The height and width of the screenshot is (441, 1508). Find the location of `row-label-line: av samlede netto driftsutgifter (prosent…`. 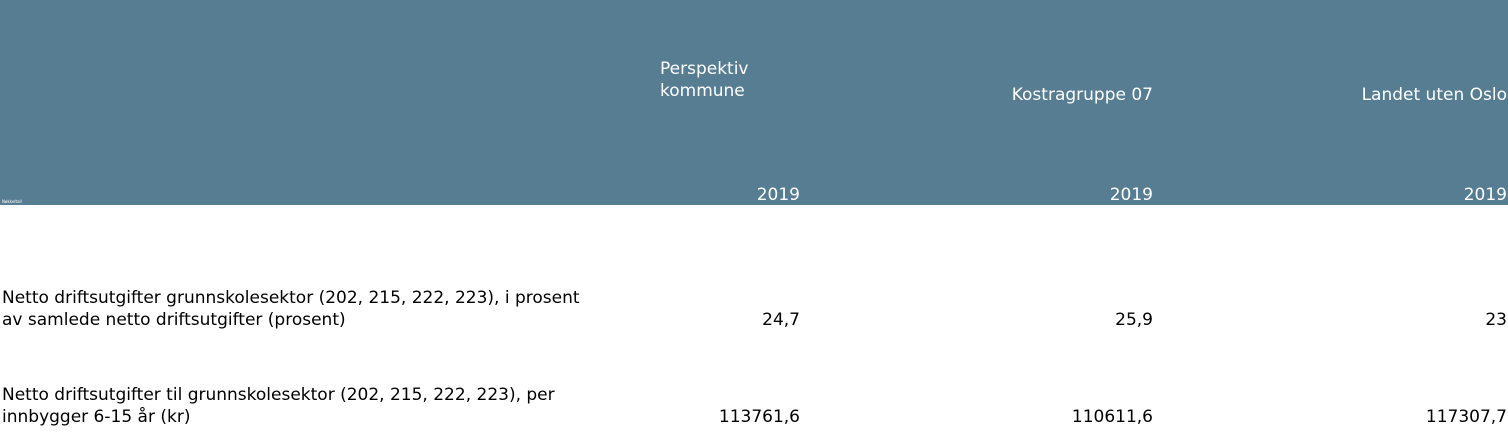

row-label-line: av samlede netto driftsutgifter (prosent… is located at coordinates (174, 320).